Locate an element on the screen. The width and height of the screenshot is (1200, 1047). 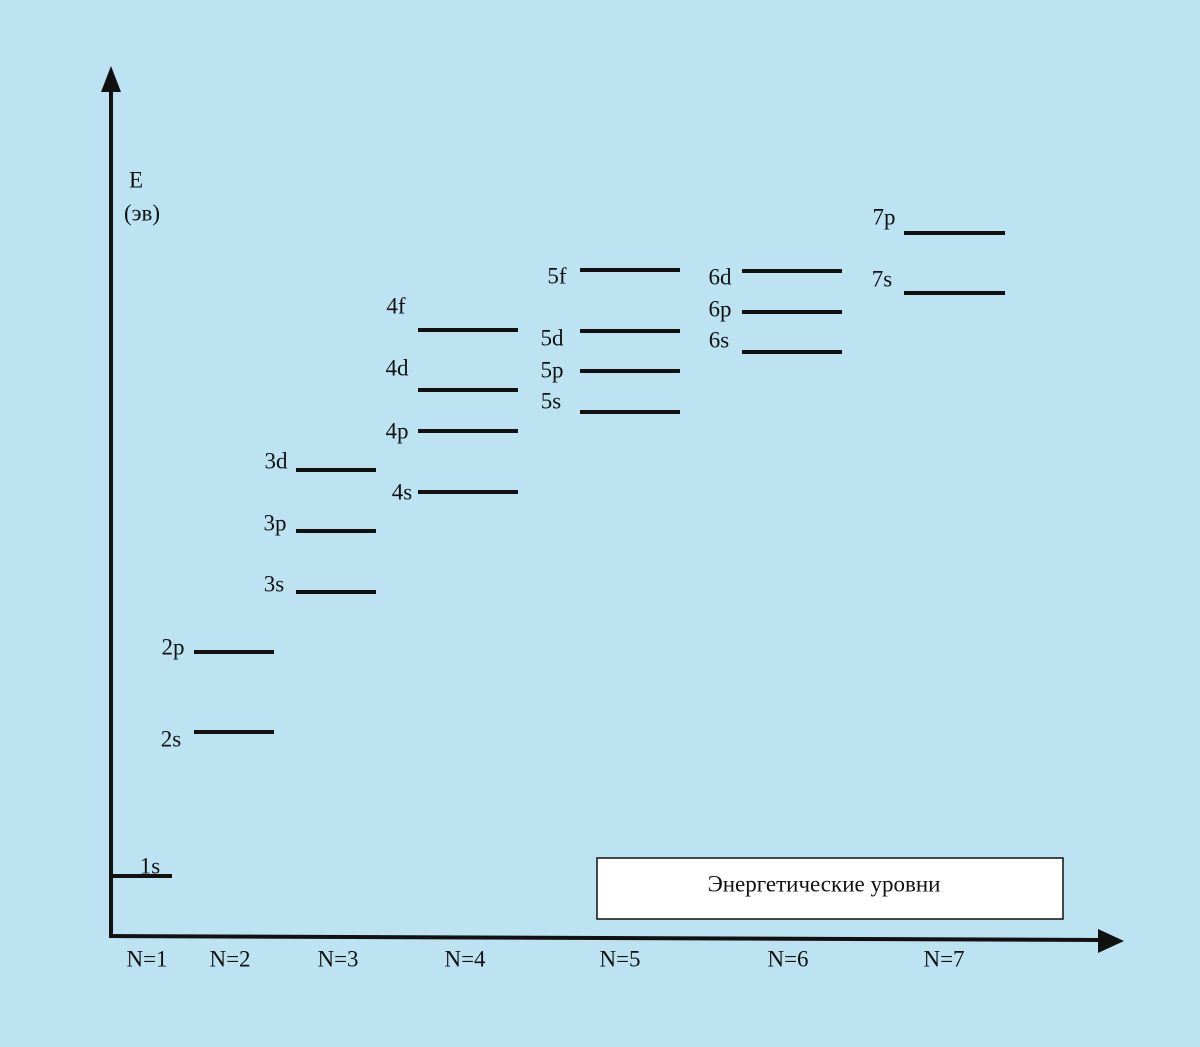
level-label: 2s is located at coordinates (171, 738).